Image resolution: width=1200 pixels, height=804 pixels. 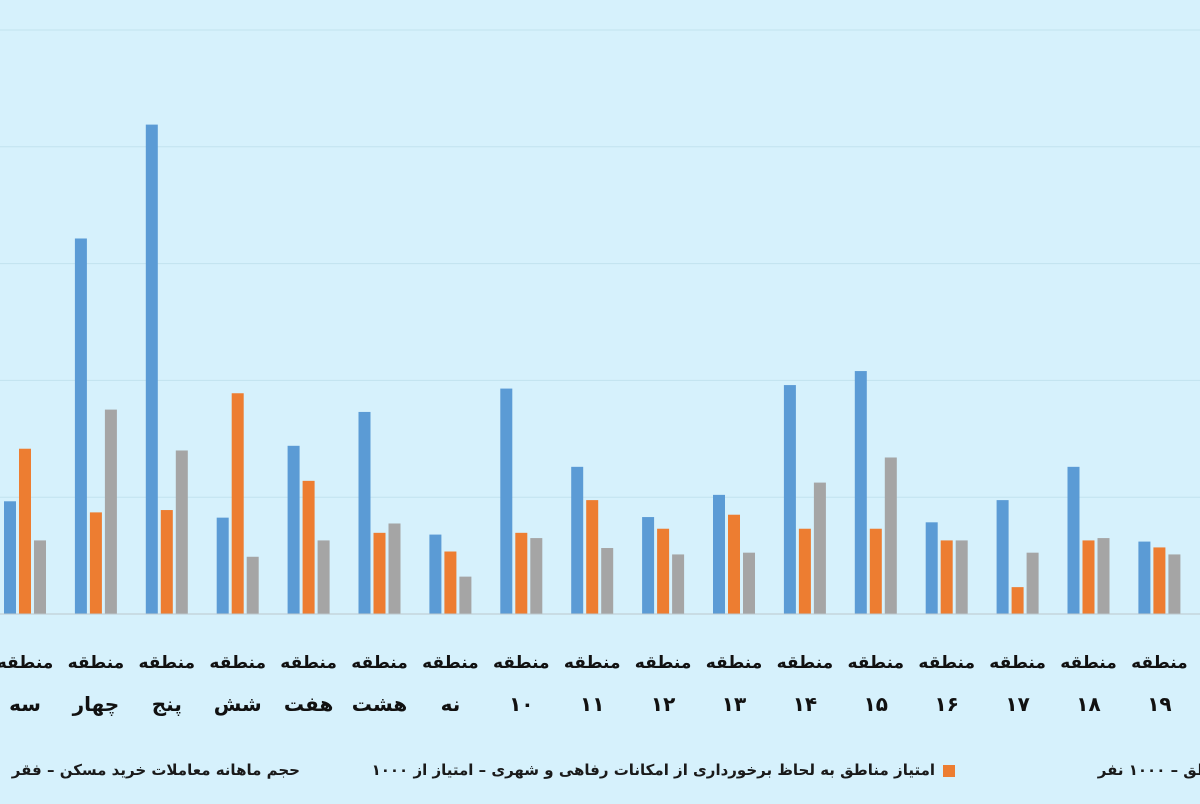 I want to click on category-label-15-line-2: ۱۷, so click(x=1017, y=704).